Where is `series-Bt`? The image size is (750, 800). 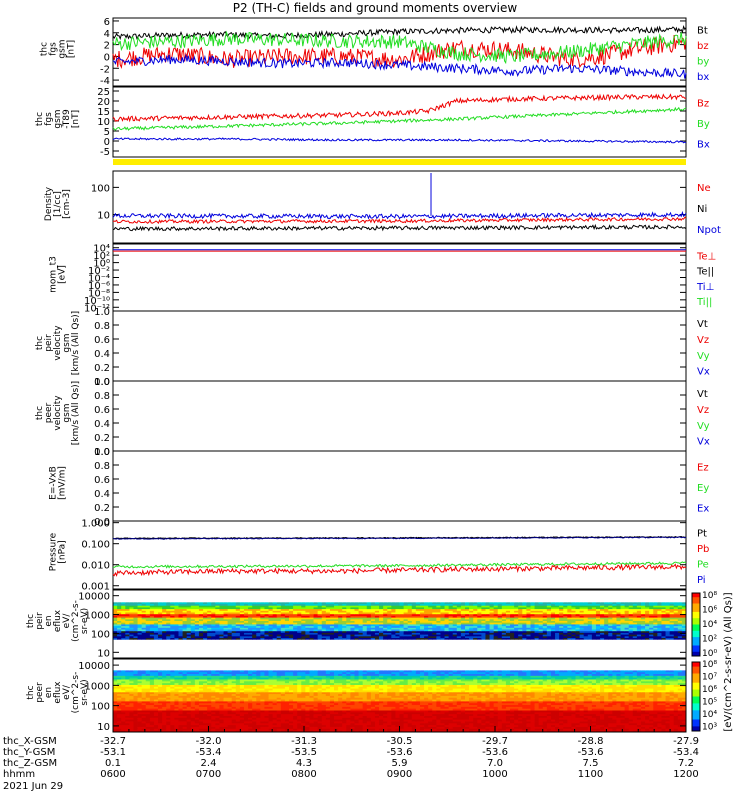 series-Bt is located at coordinates (399, 33).